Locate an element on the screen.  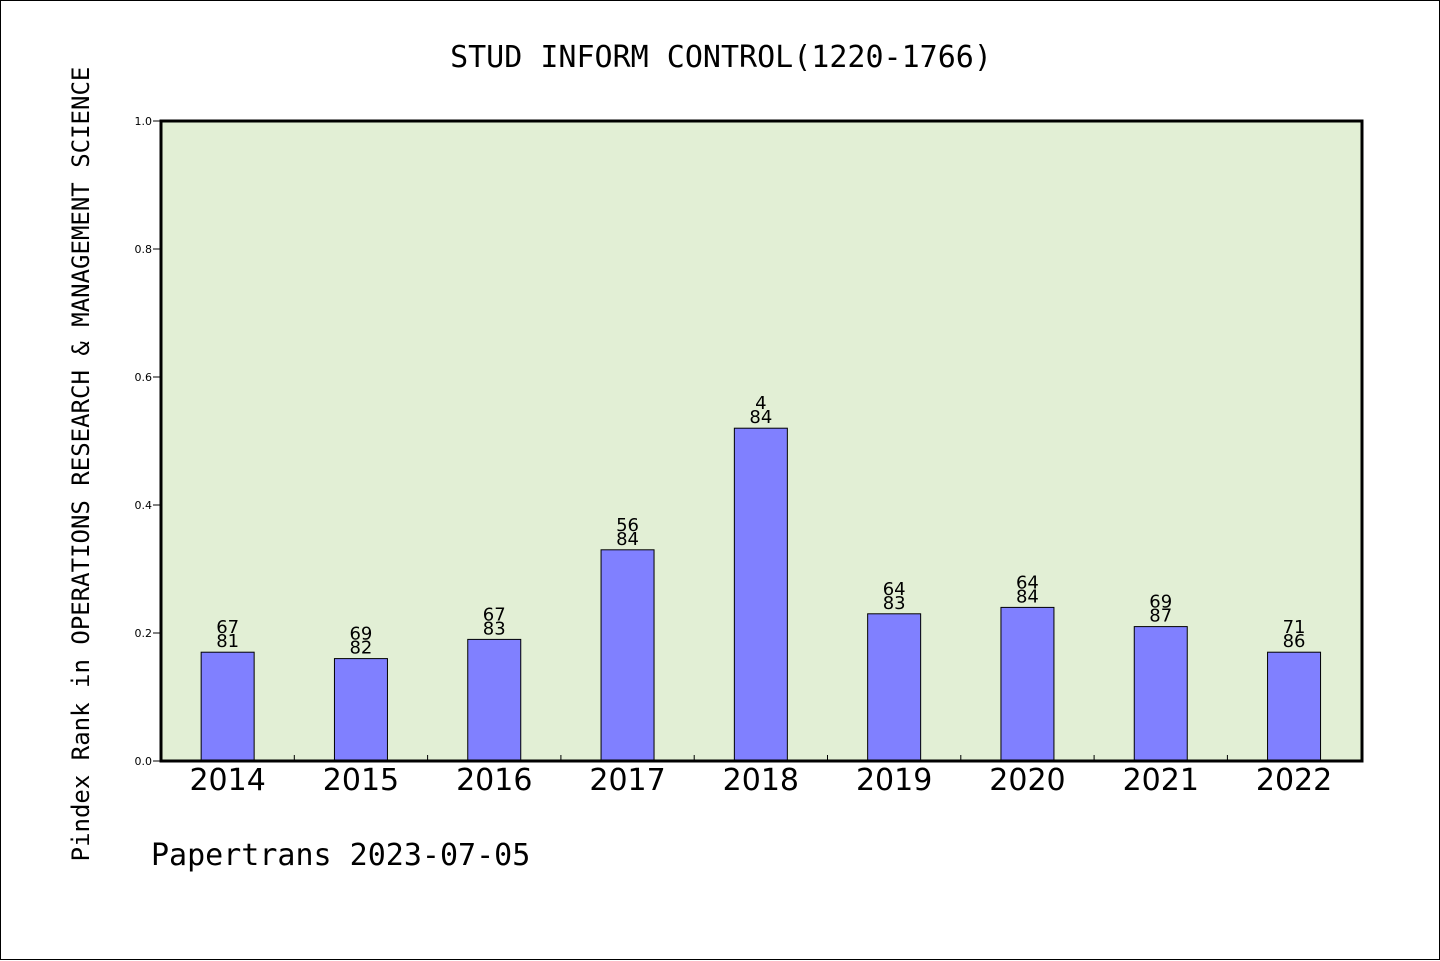
bar-total-label: 82 is located at coordinates (360, 648).